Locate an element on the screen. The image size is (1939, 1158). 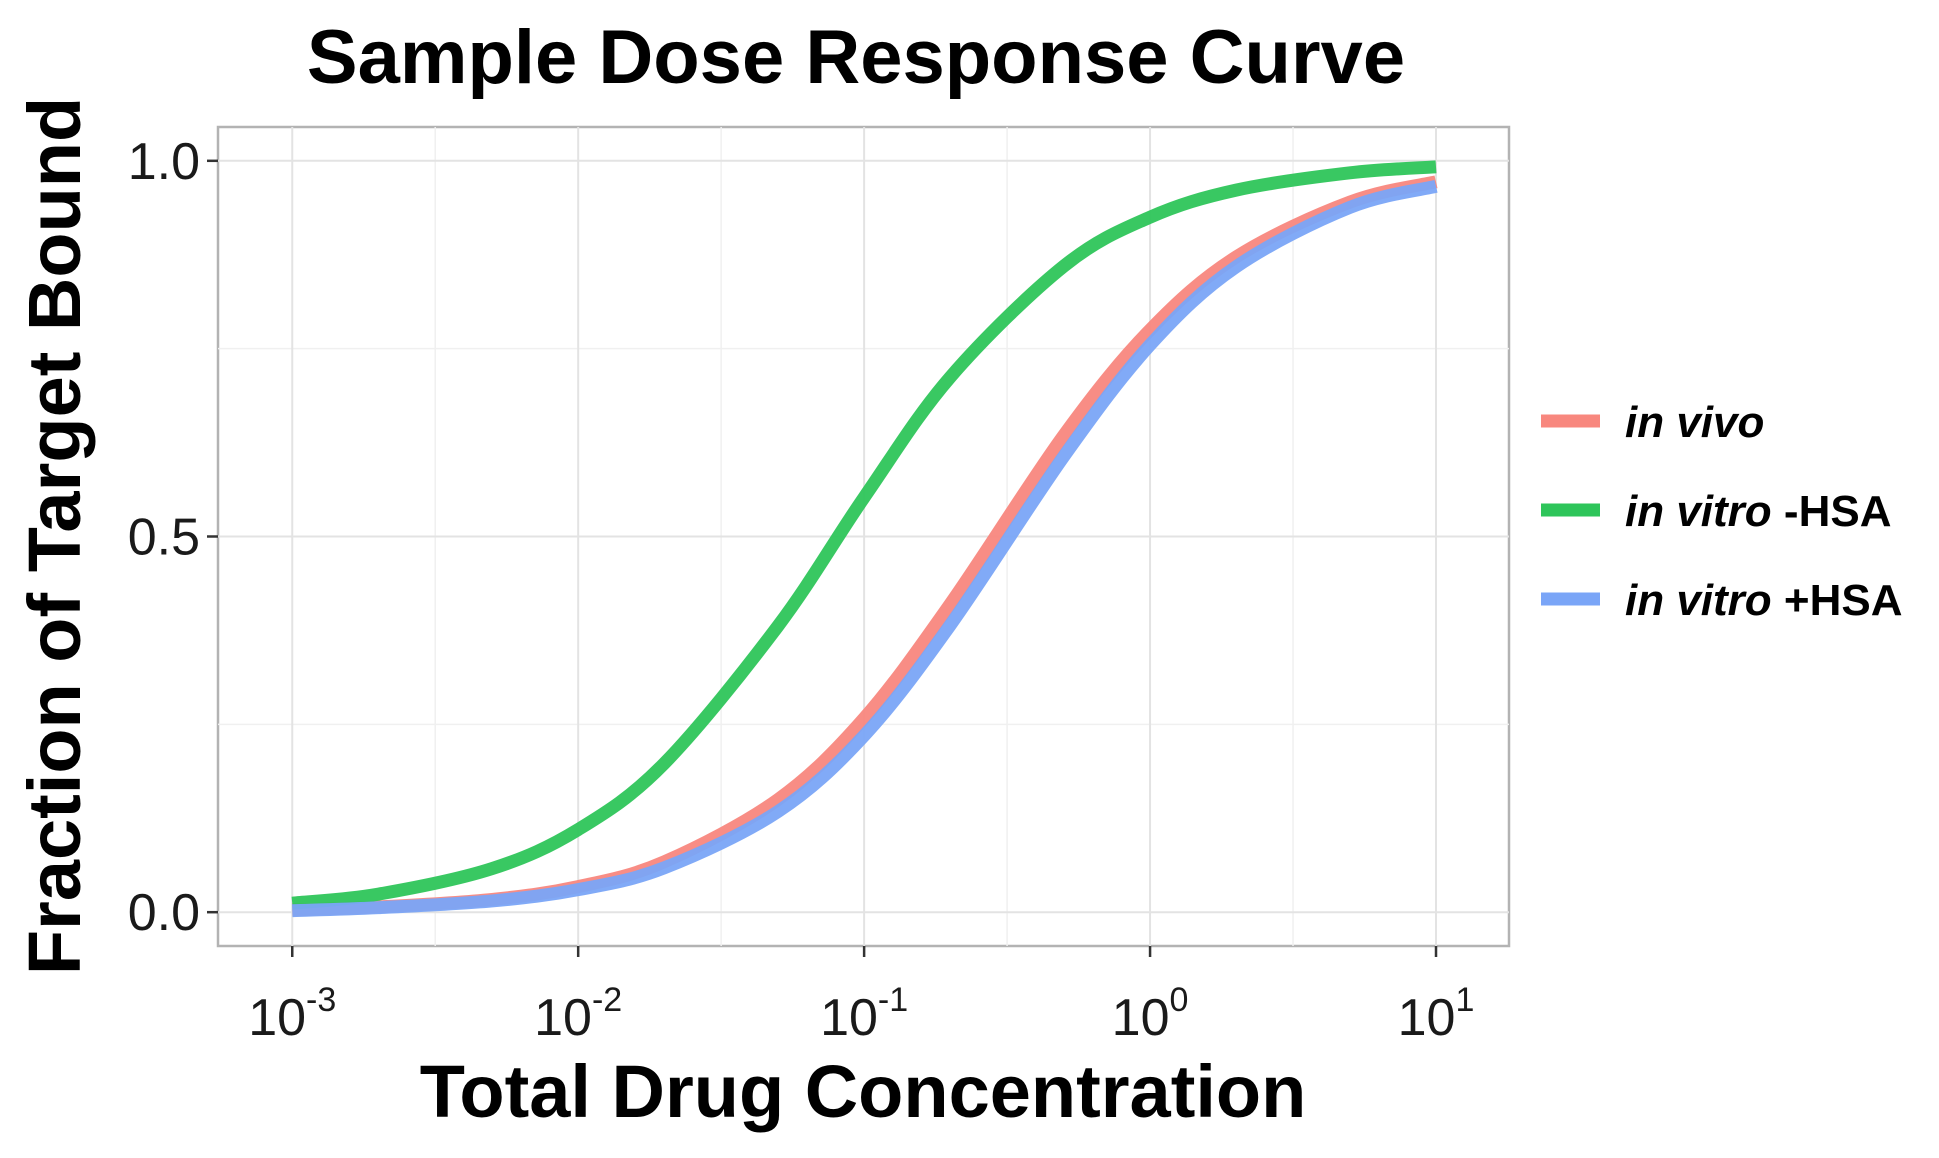
legend-label: in vivo is located at coordinates (1694, 422).